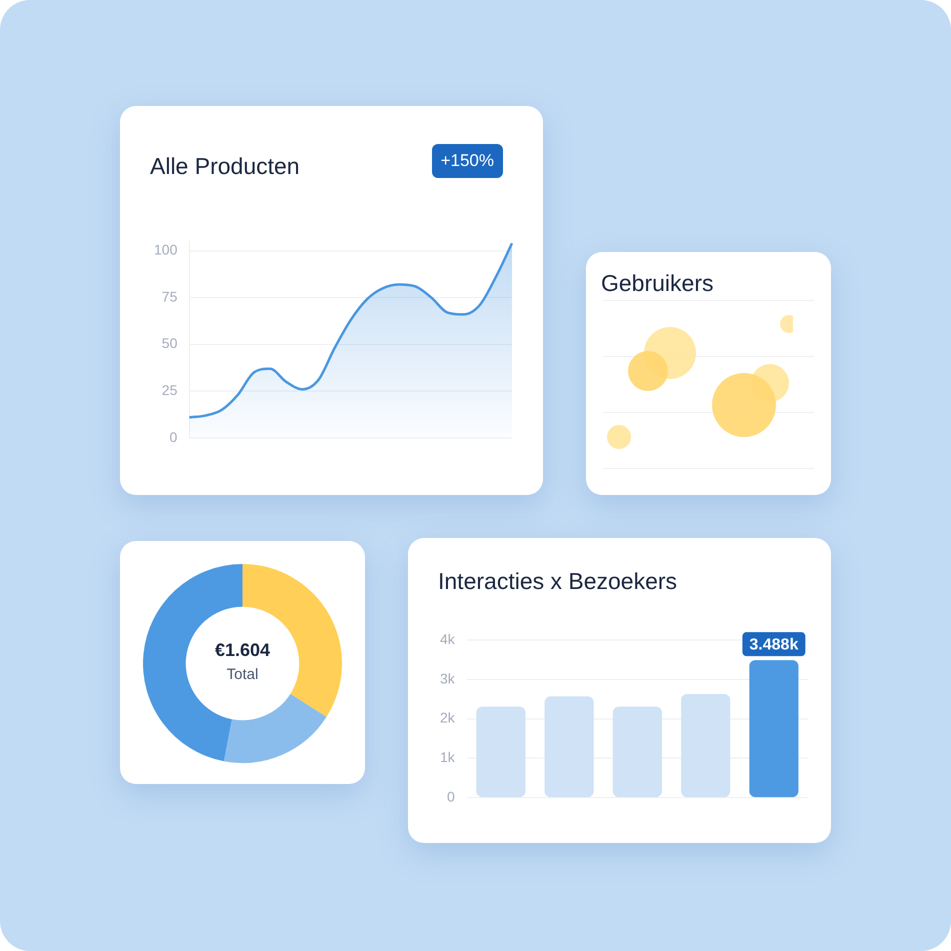  I want to click on text: Gebruikers, so click(657, 283).